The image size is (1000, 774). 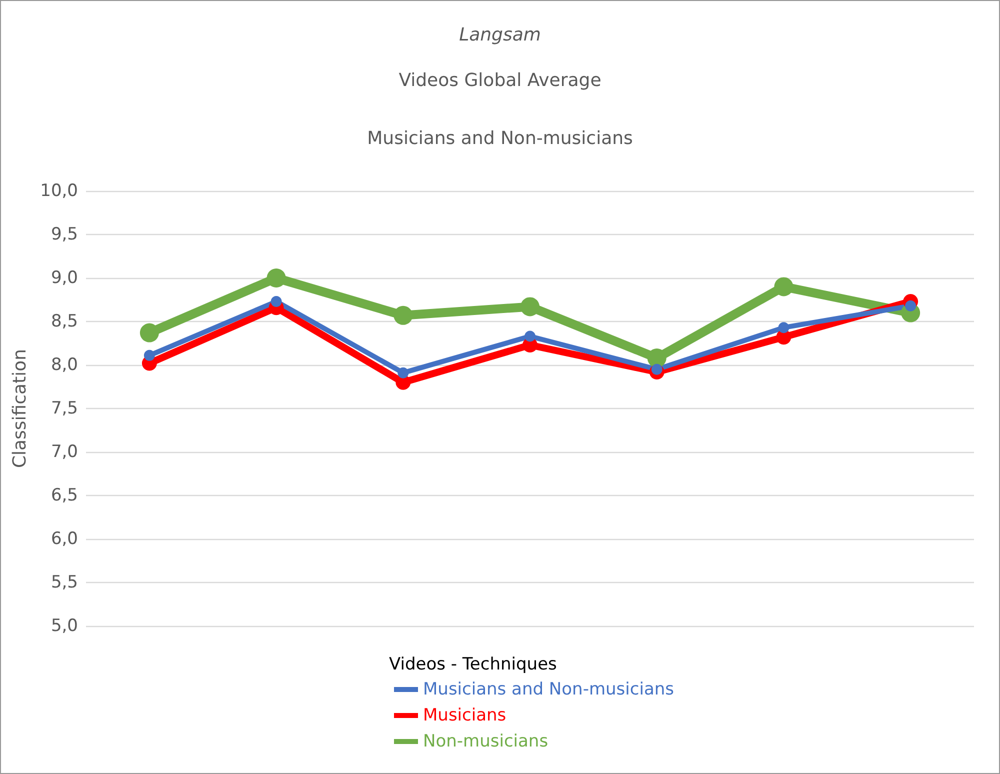 What do you see at coordinates (500, 35) in the screenshot?
I see `chart-title: Langsam` at bounding box center [500, 35].